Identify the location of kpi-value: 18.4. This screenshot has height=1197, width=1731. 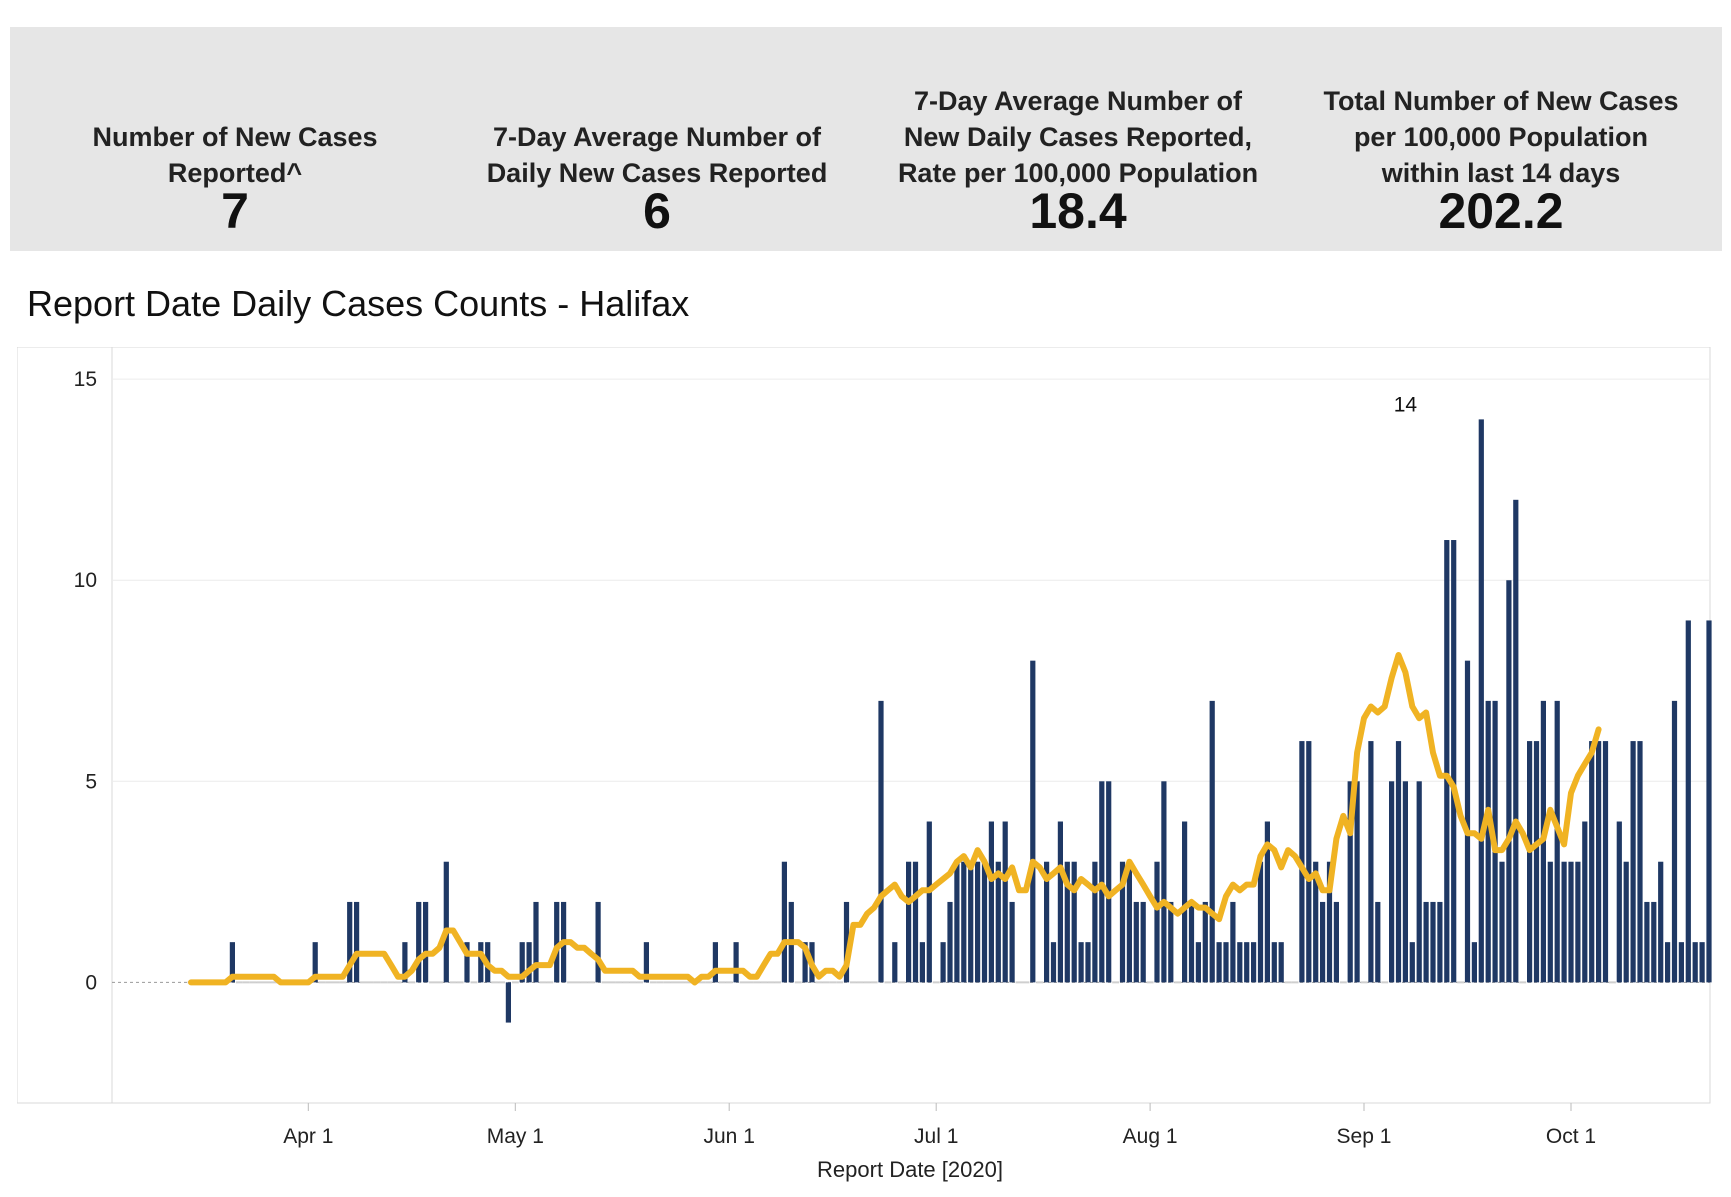
(1078, 211).